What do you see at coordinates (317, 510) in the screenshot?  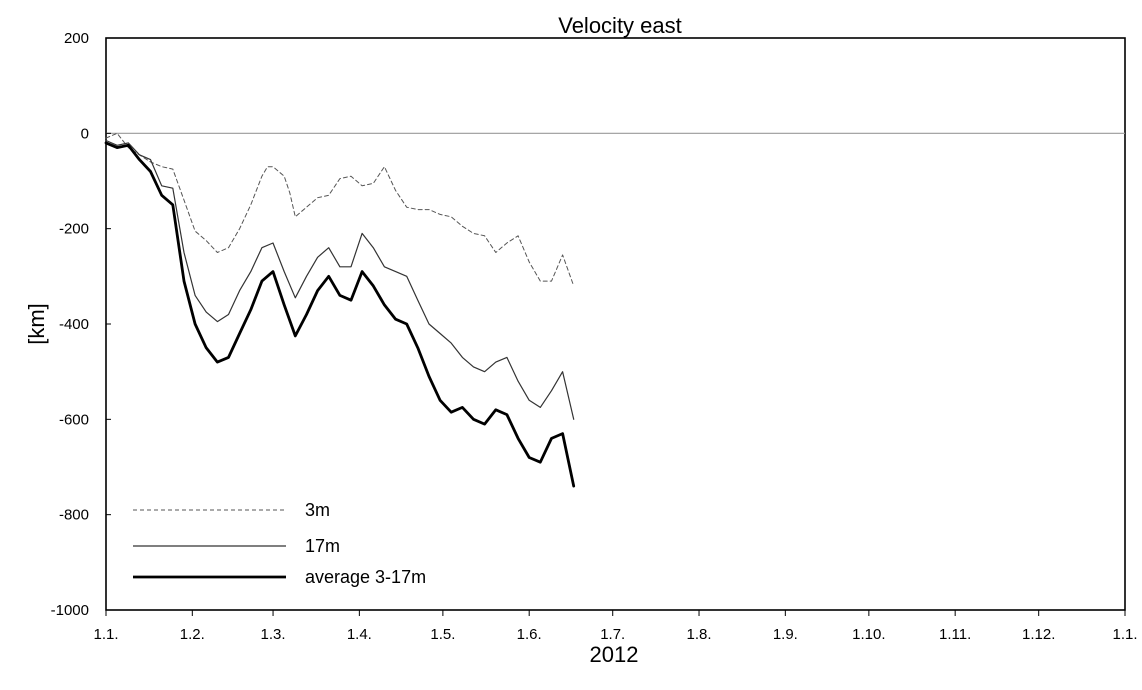 I see `legend-label-0: 3m` at bounding box center [317, 510].